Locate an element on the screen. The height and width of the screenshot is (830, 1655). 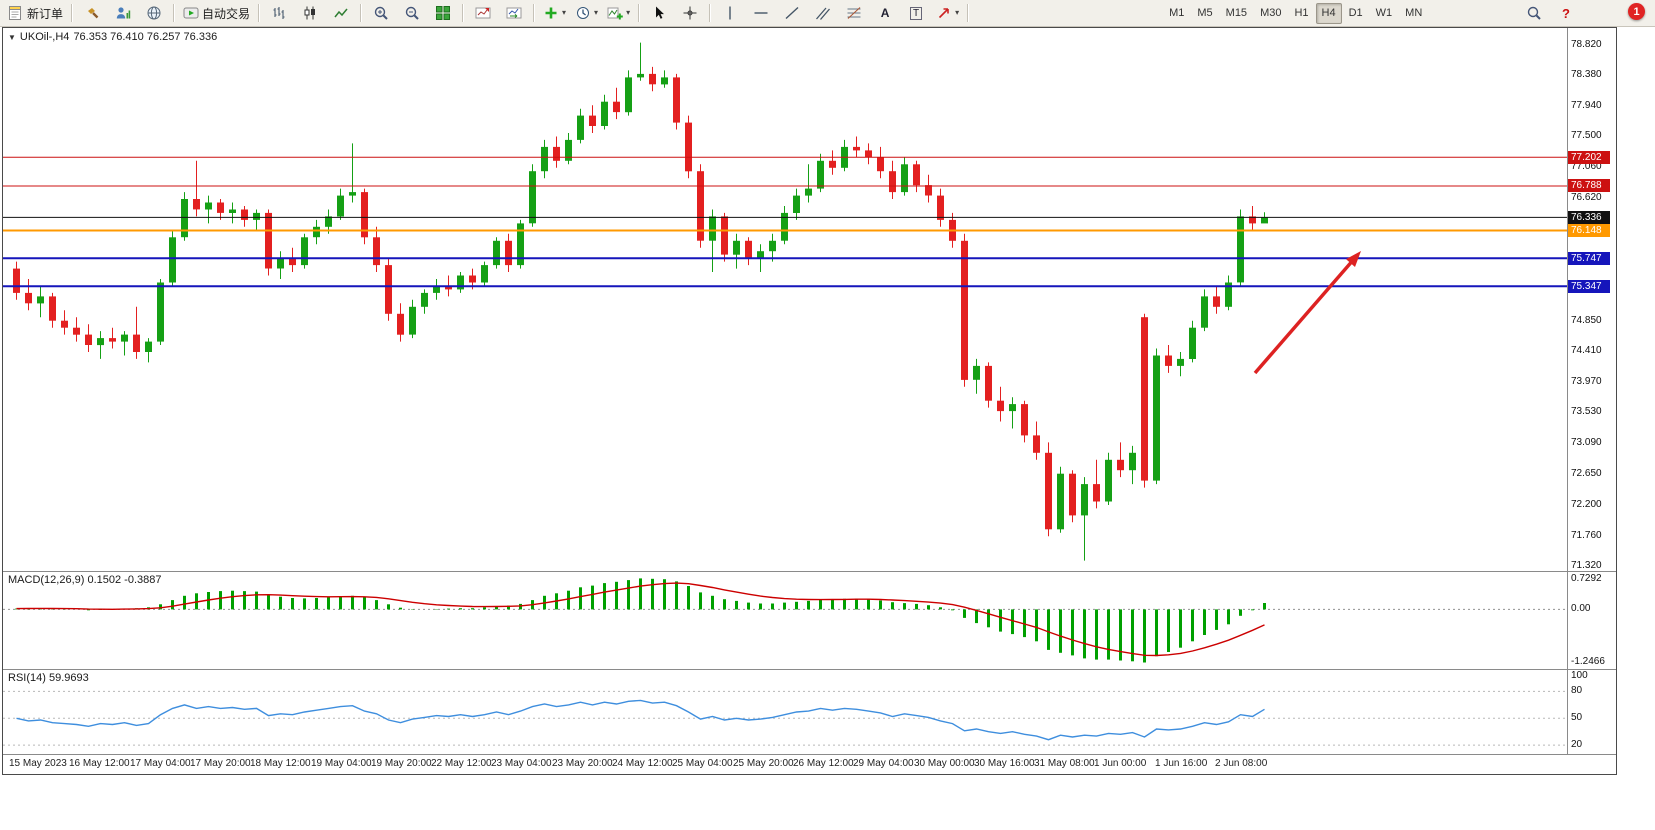
indicators-icon is located at coordinates (615, 13).